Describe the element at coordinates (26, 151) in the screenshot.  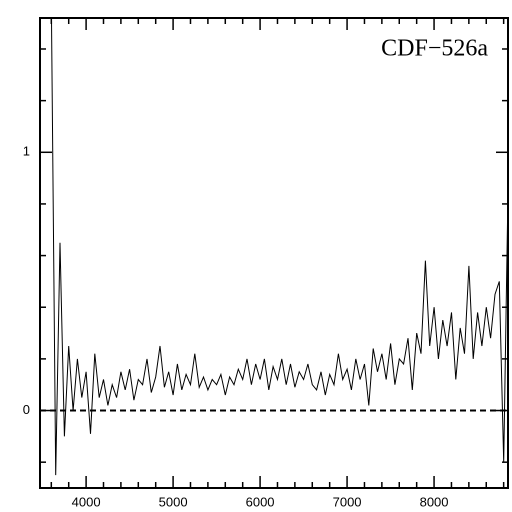
I see `y-tick-label: 1` at that location.